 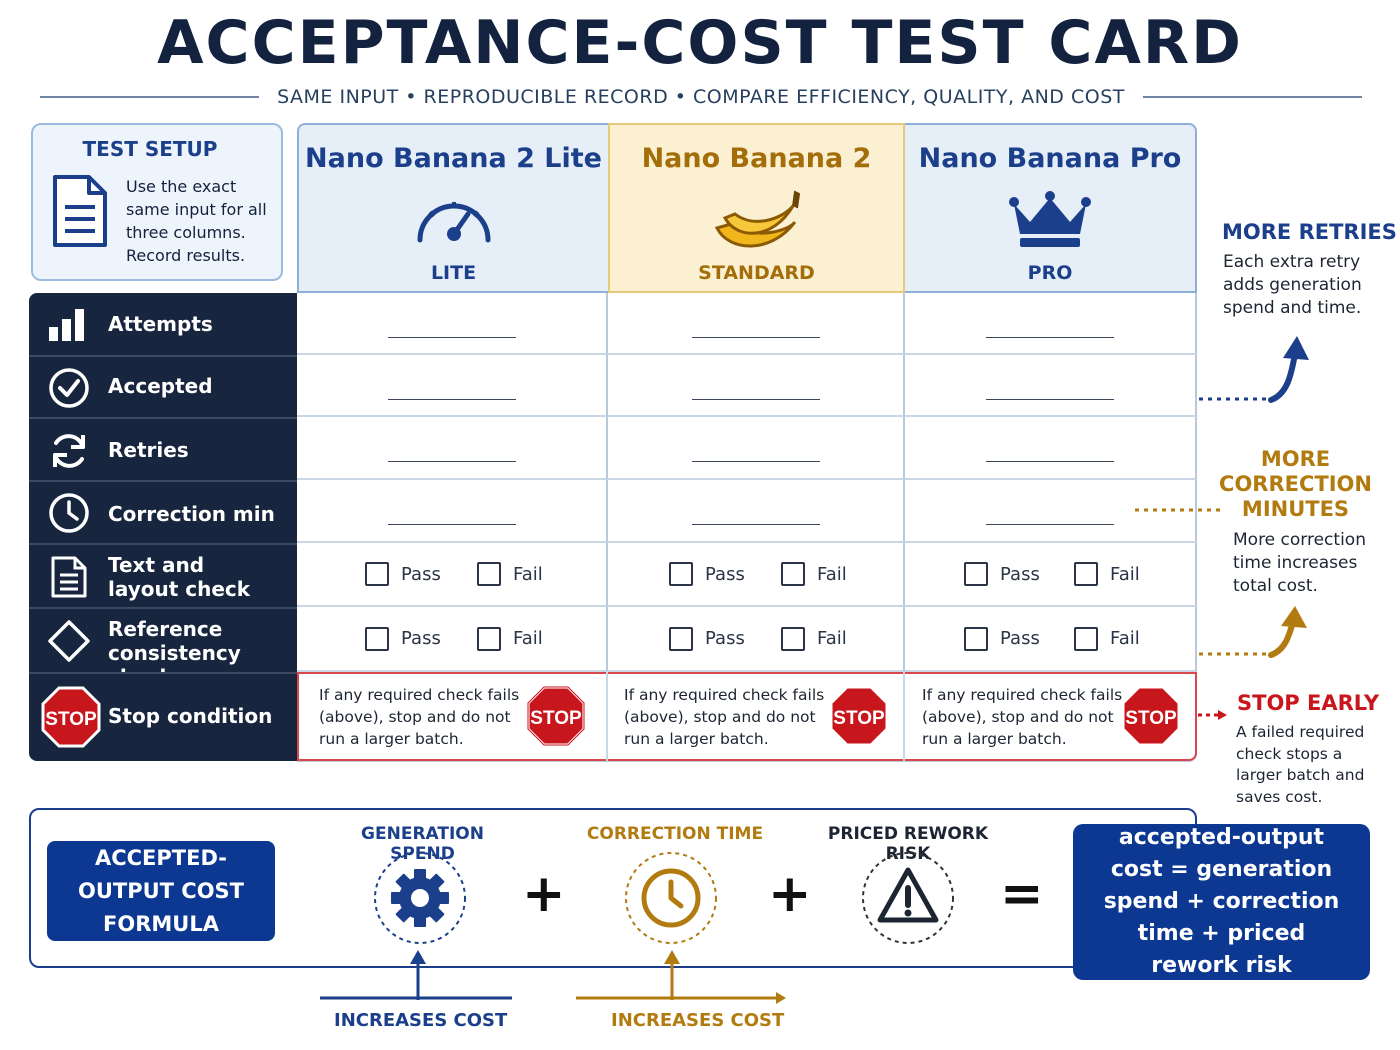 What do you see at coordinates (1022, 894) in the screenshot?
I see `equals-operator: =` at bounding box center [1022, 894].